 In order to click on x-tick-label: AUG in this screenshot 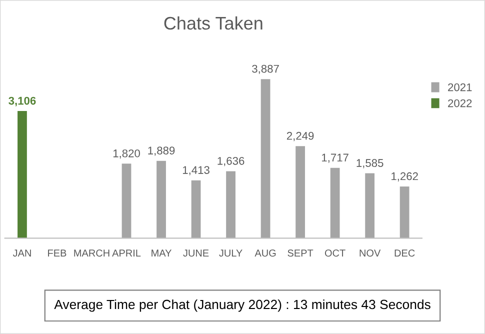, I will do `click(265, 253)`.